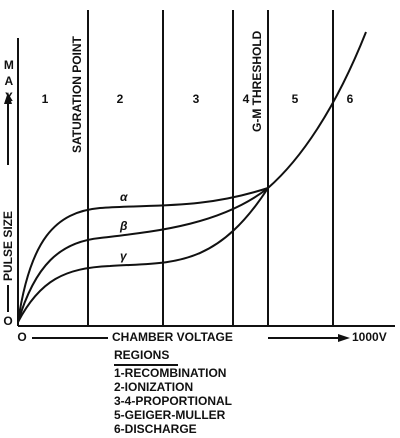  What do you see at coordinates (141, 355) in the screenshot?
I see `legend-title: REGIONS` at bounding box center [141, 355].